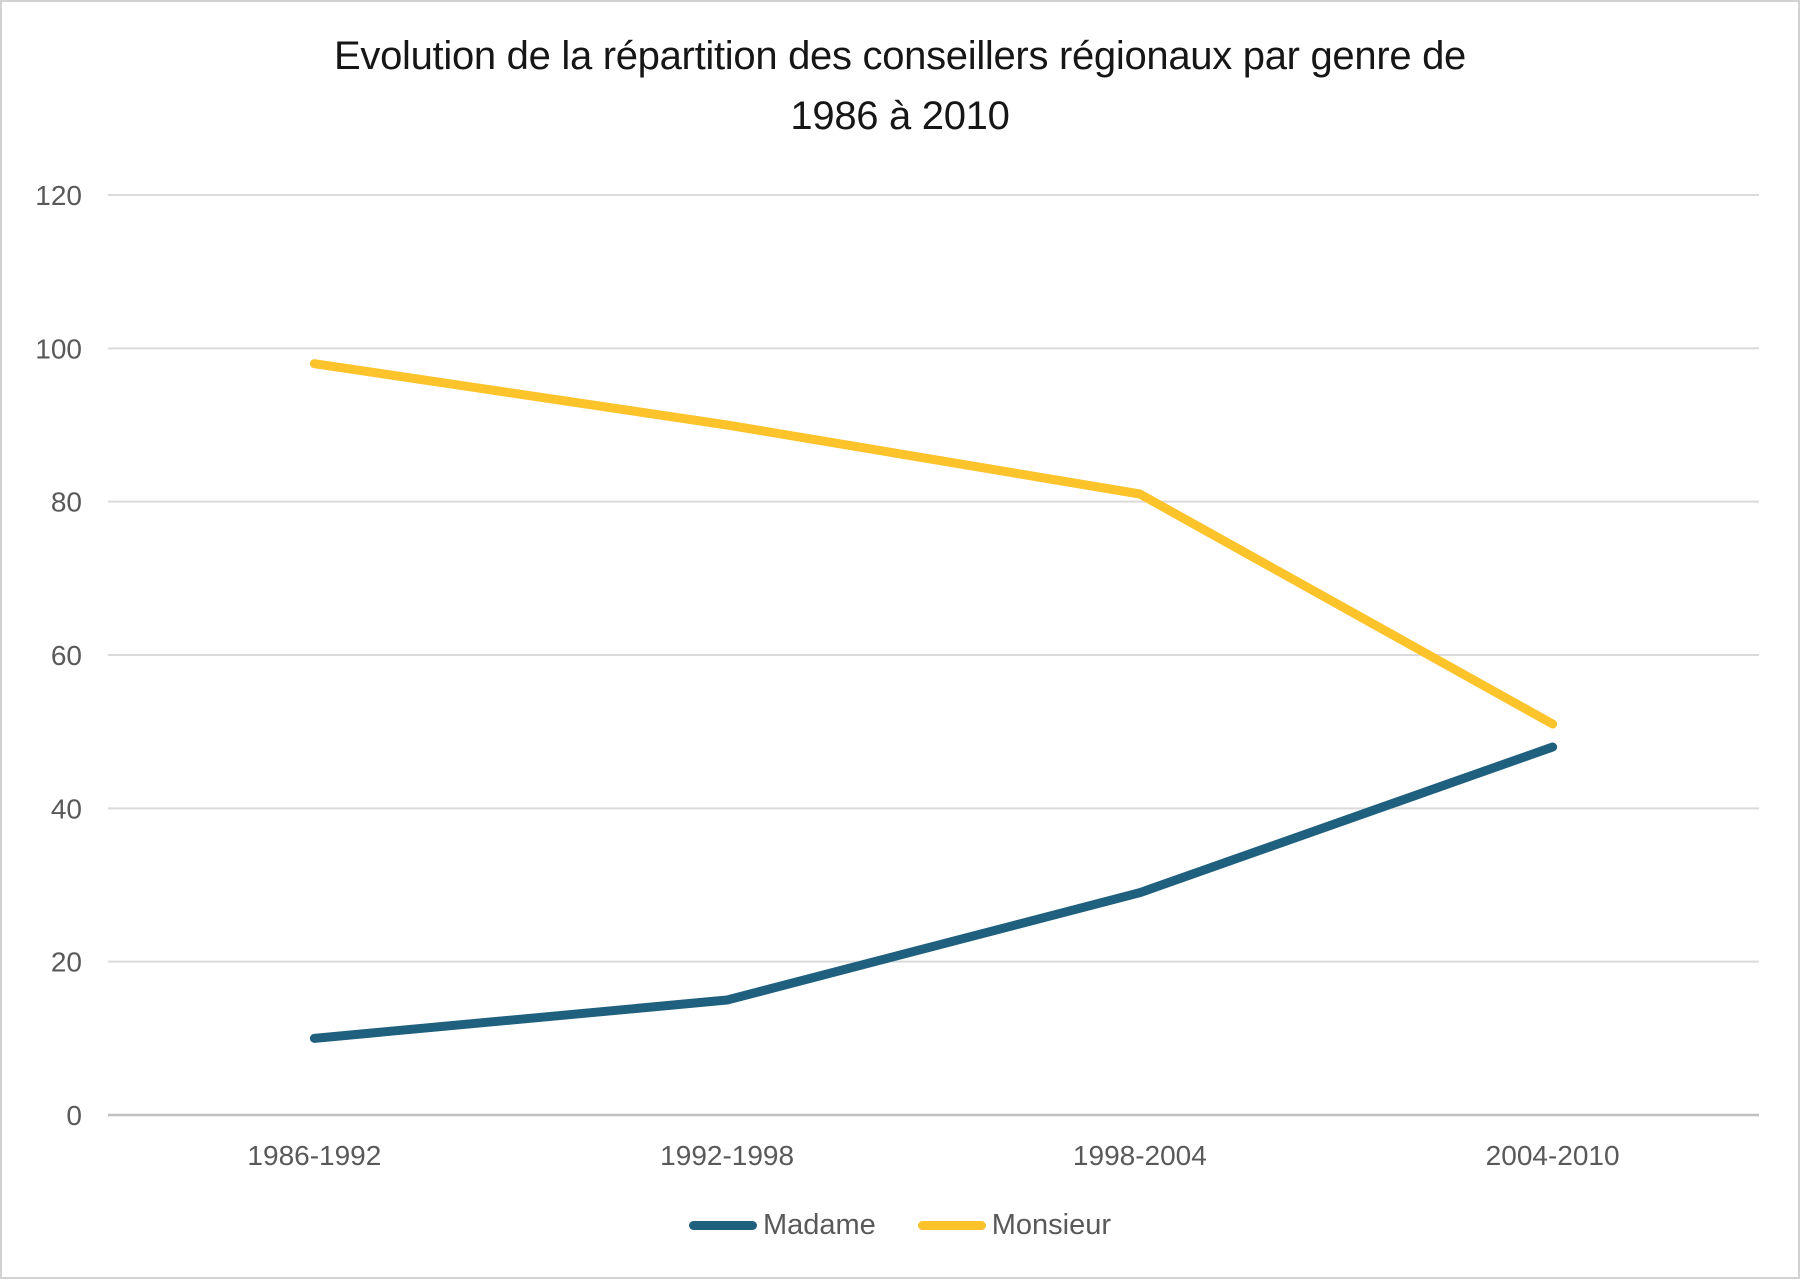 This screenshot has height=1279, width=1800. Describe the element at coordinates (58, 195) in the screenshot. I see `y-tick-label-120: 120` at that location.